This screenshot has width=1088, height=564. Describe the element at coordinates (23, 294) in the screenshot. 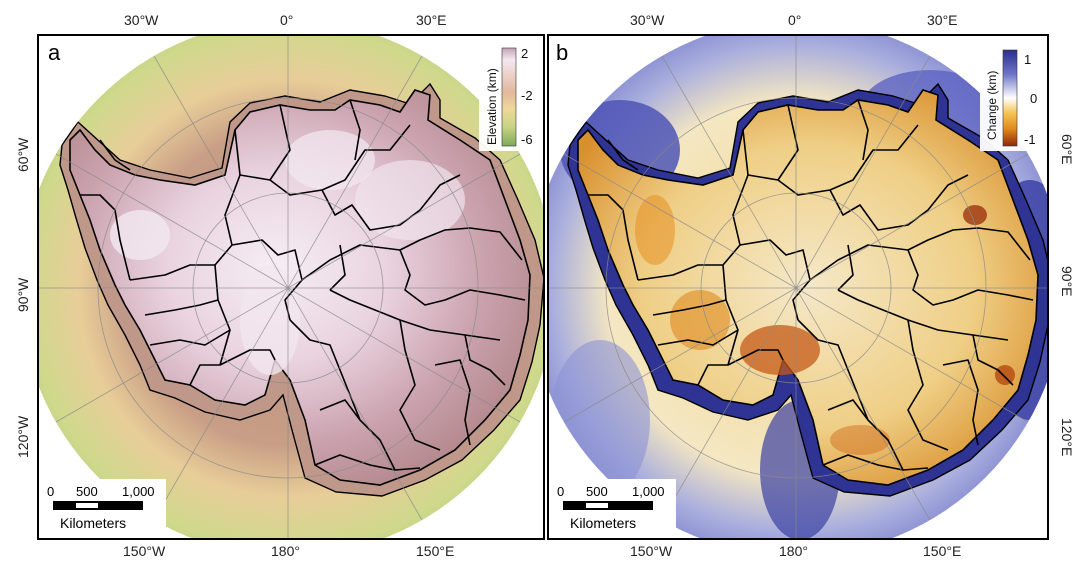

I see `left-label-90w: 90°W` at that location.